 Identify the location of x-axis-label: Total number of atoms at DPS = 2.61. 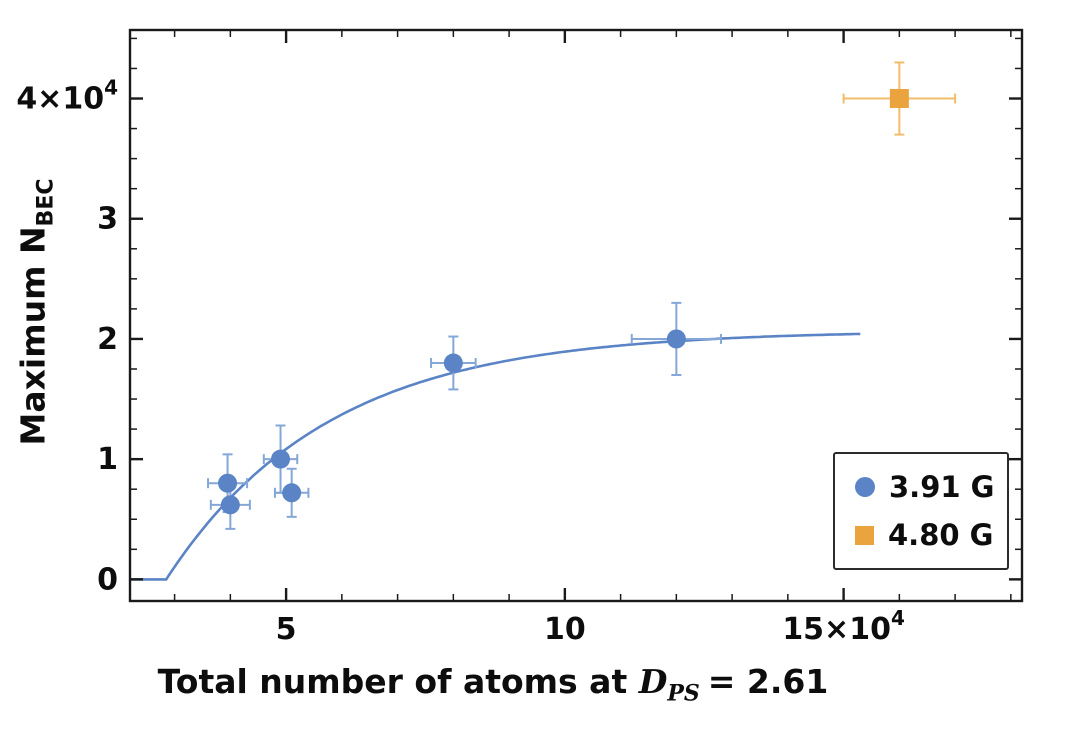
(493, 684).